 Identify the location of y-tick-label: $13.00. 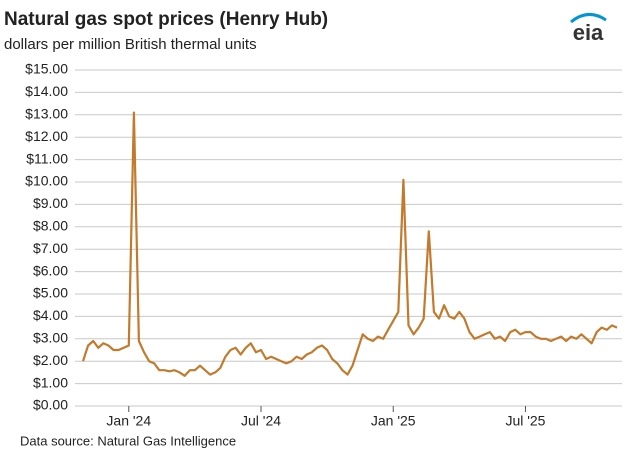
(46, 114).